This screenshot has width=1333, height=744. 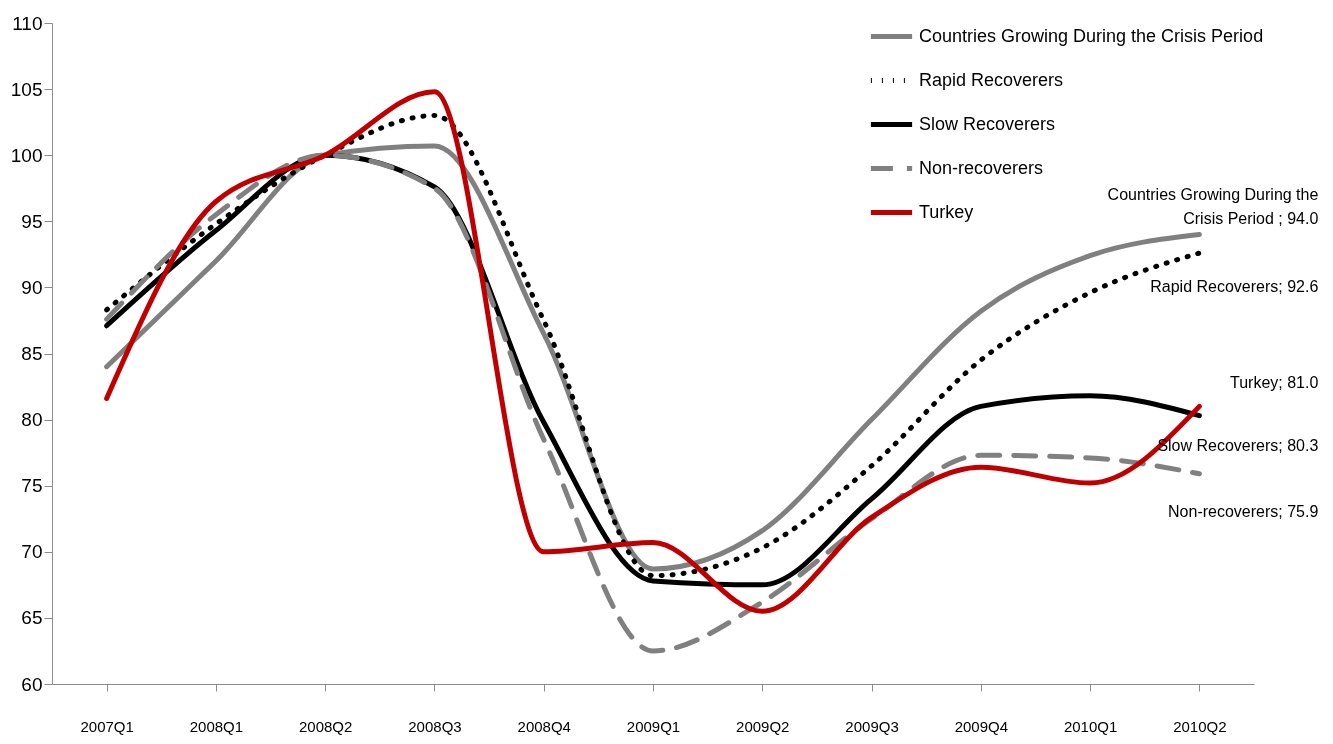 I want to click on x-tick-label: 2010Q2, so click(x=1200, y=726).